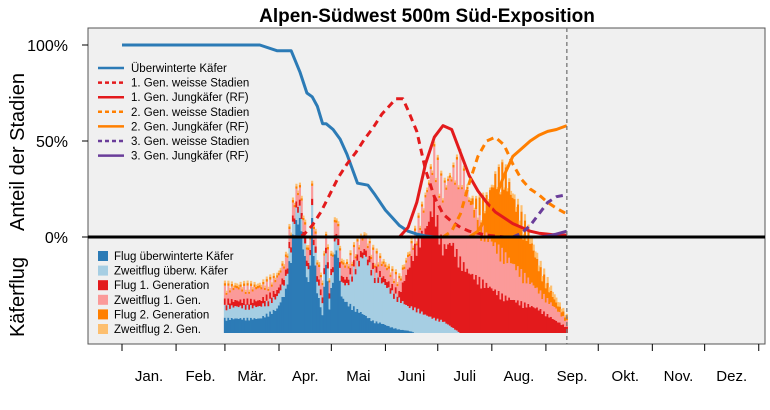 Image resolution: width=770 pixels, height=410 pixels. What do you see at coordinates (57, 142) in the screenshot?
I see `y-axis: 100% 50% 0%` at bounding box center [57, 142].